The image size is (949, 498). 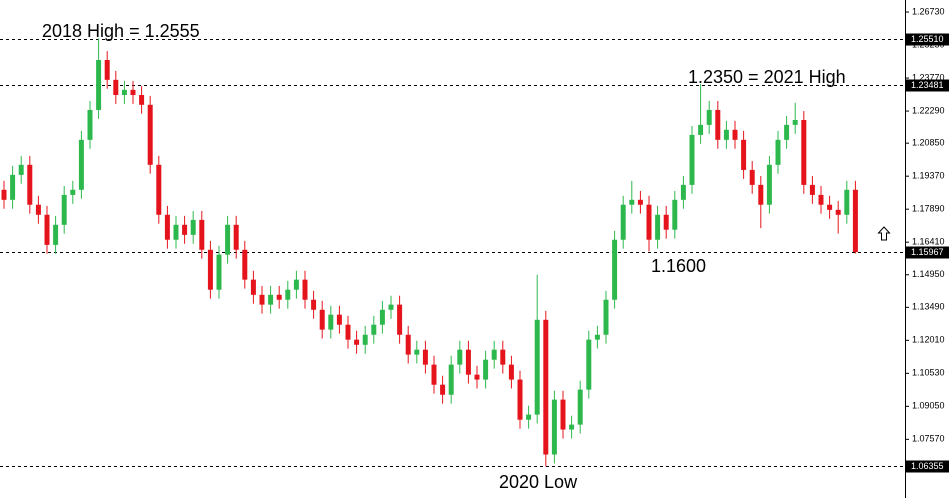 What do you see at coordinates (928, 77) in the screenshot?
I see `y-tick-label: 1.23770` at bounding box center [928, 77].